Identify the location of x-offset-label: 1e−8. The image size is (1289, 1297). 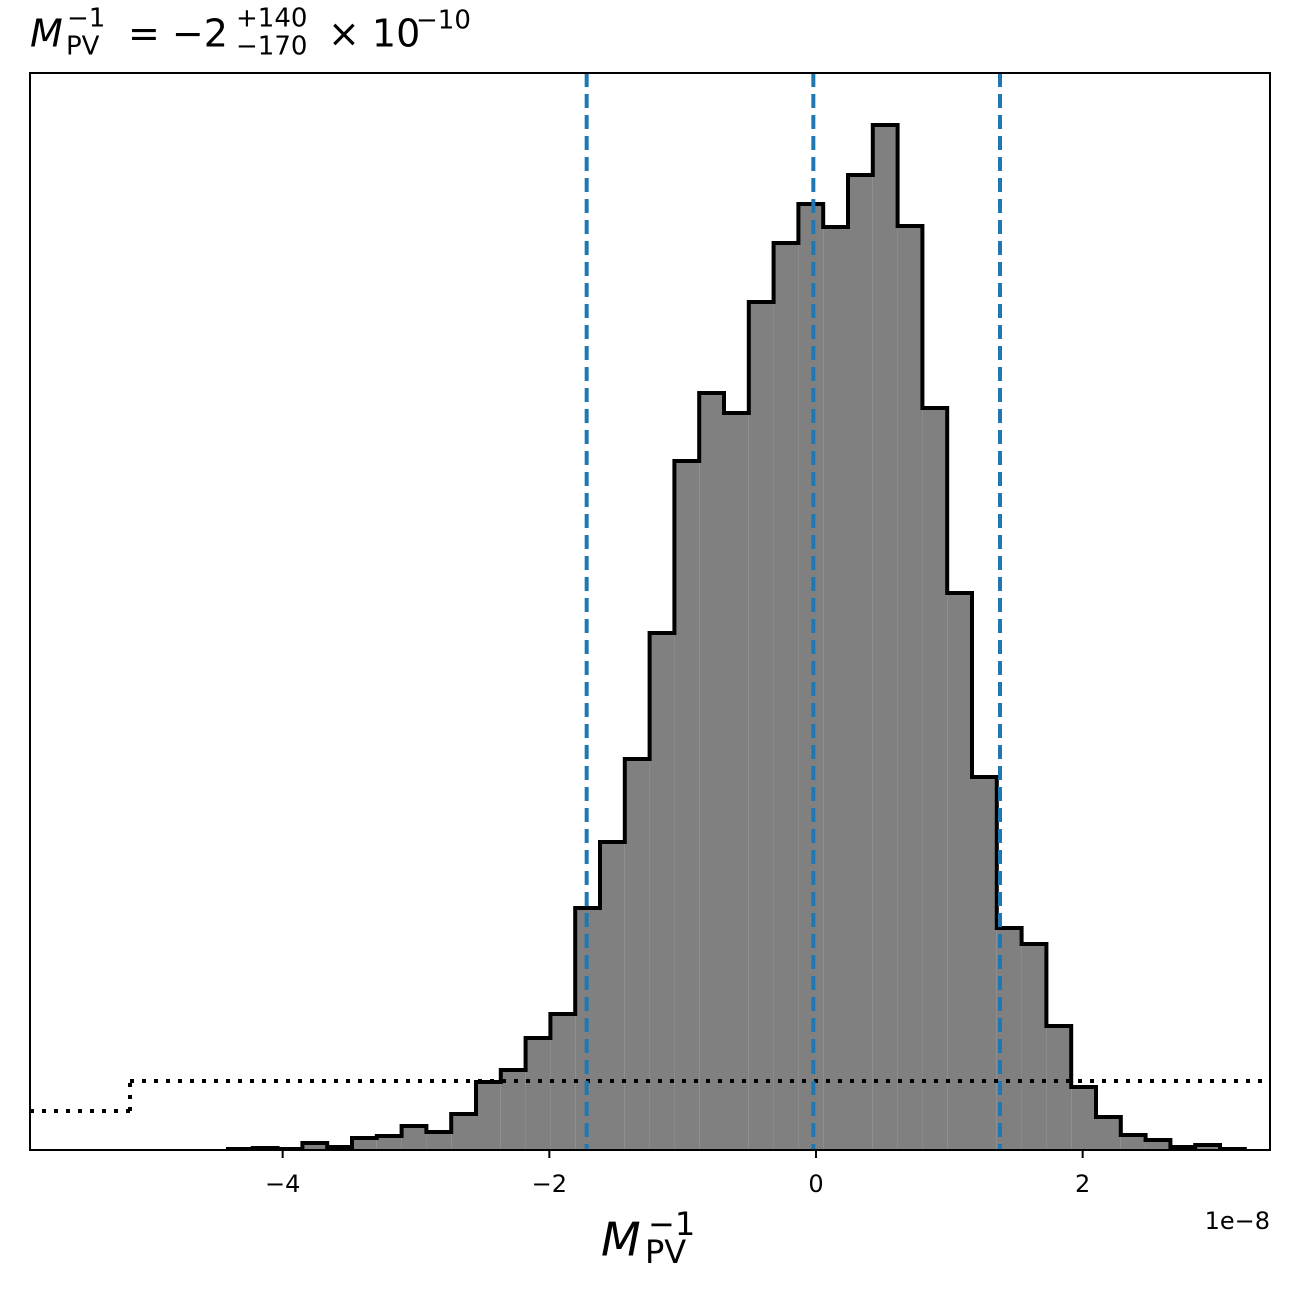
(1237, 1221).